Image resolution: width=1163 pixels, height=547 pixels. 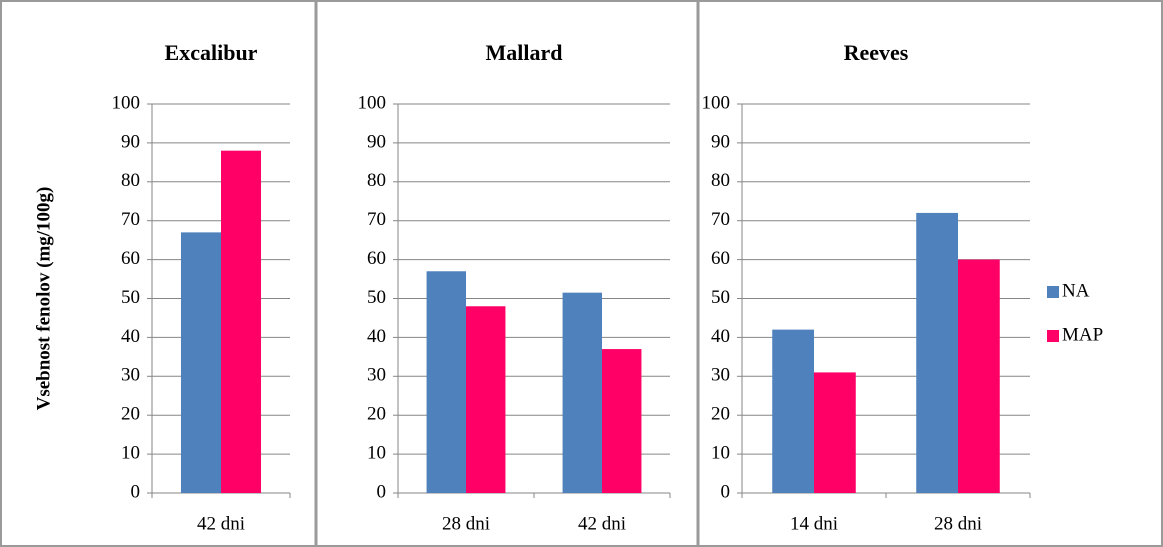 What do you see at coordinates (1082, 334) in the screenshot?
I see `legend-label: MAP` at bounding box center [1082, 334].